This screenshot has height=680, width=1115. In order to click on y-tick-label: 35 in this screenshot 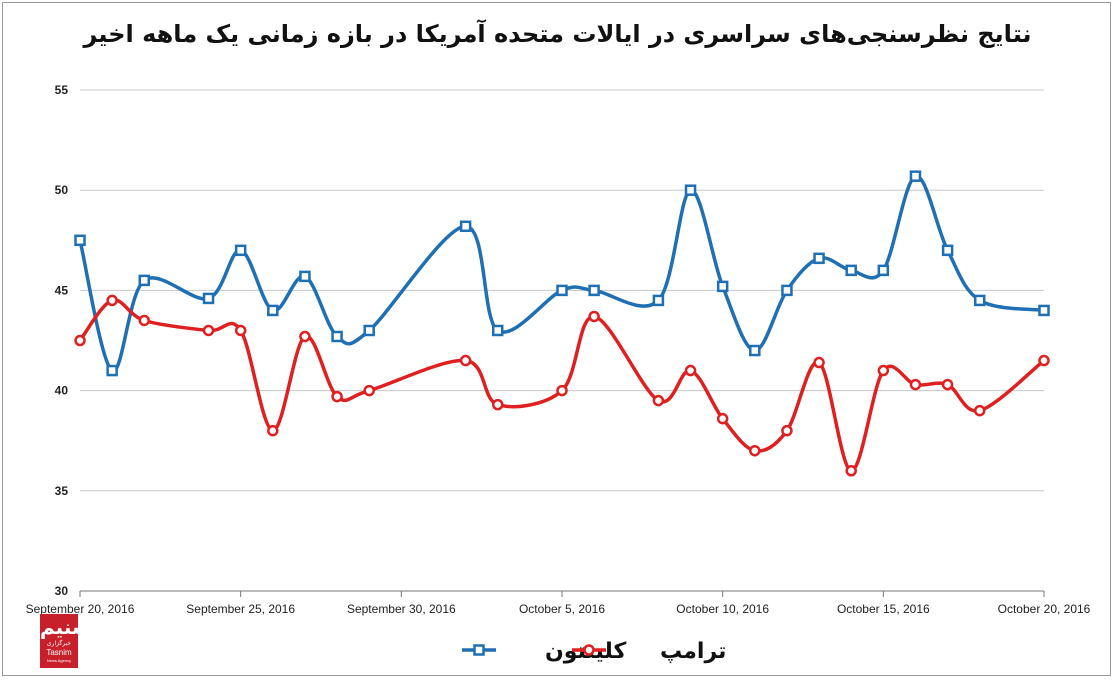, I will do `click(62, 491)`.